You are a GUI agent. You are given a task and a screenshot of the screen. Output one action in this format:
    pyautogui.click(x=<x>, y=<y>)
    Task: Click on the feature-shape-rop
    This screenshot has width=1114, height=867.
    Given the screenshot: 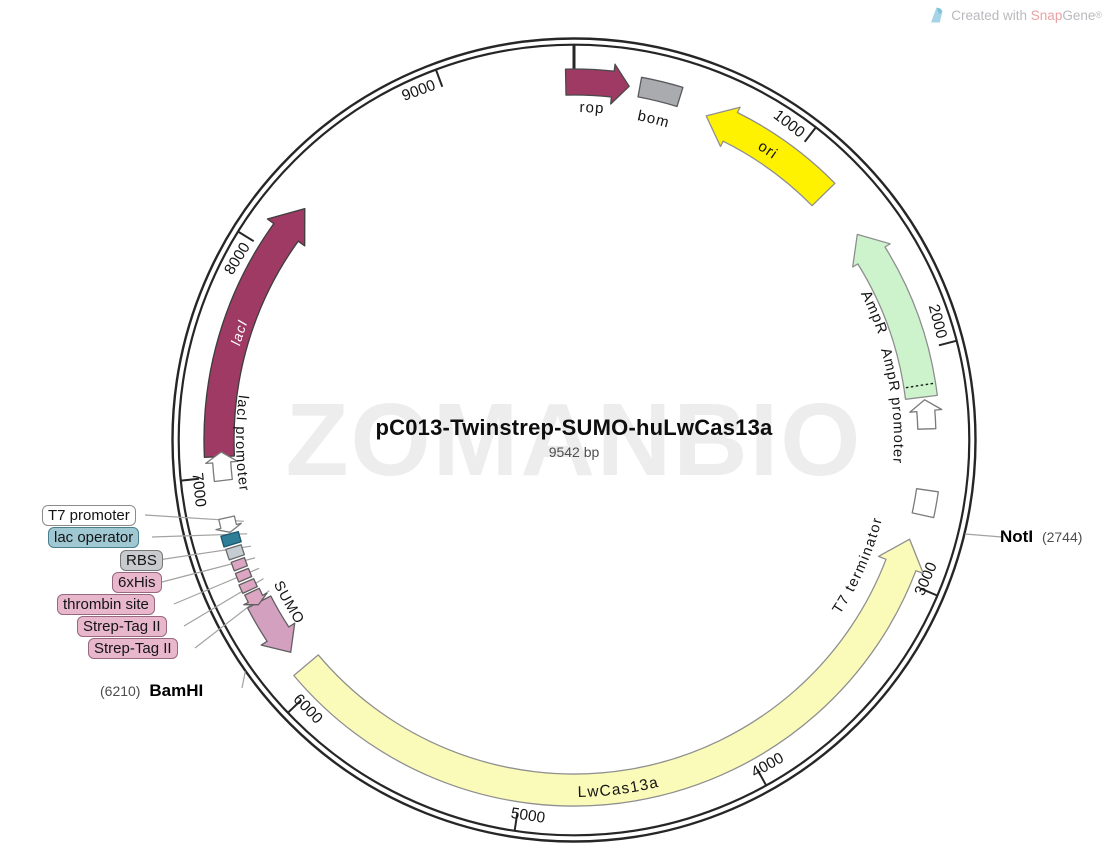 What is the action you would take?
    pyautogui.click(x=597, y=84)
    